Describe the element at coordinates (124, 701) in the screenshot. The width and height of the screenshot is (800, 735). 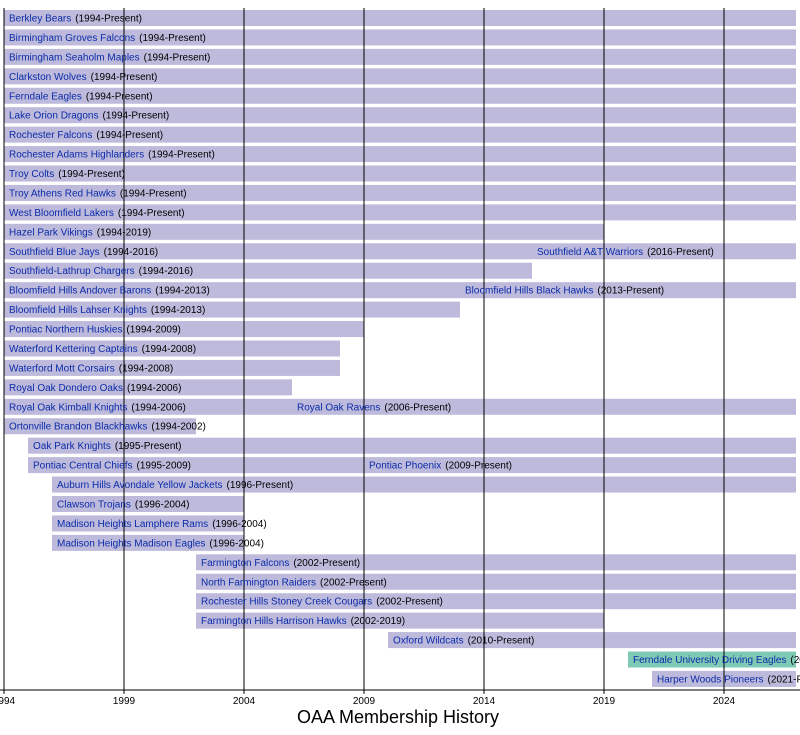
I see `x-tick-label: 1999` at that location.